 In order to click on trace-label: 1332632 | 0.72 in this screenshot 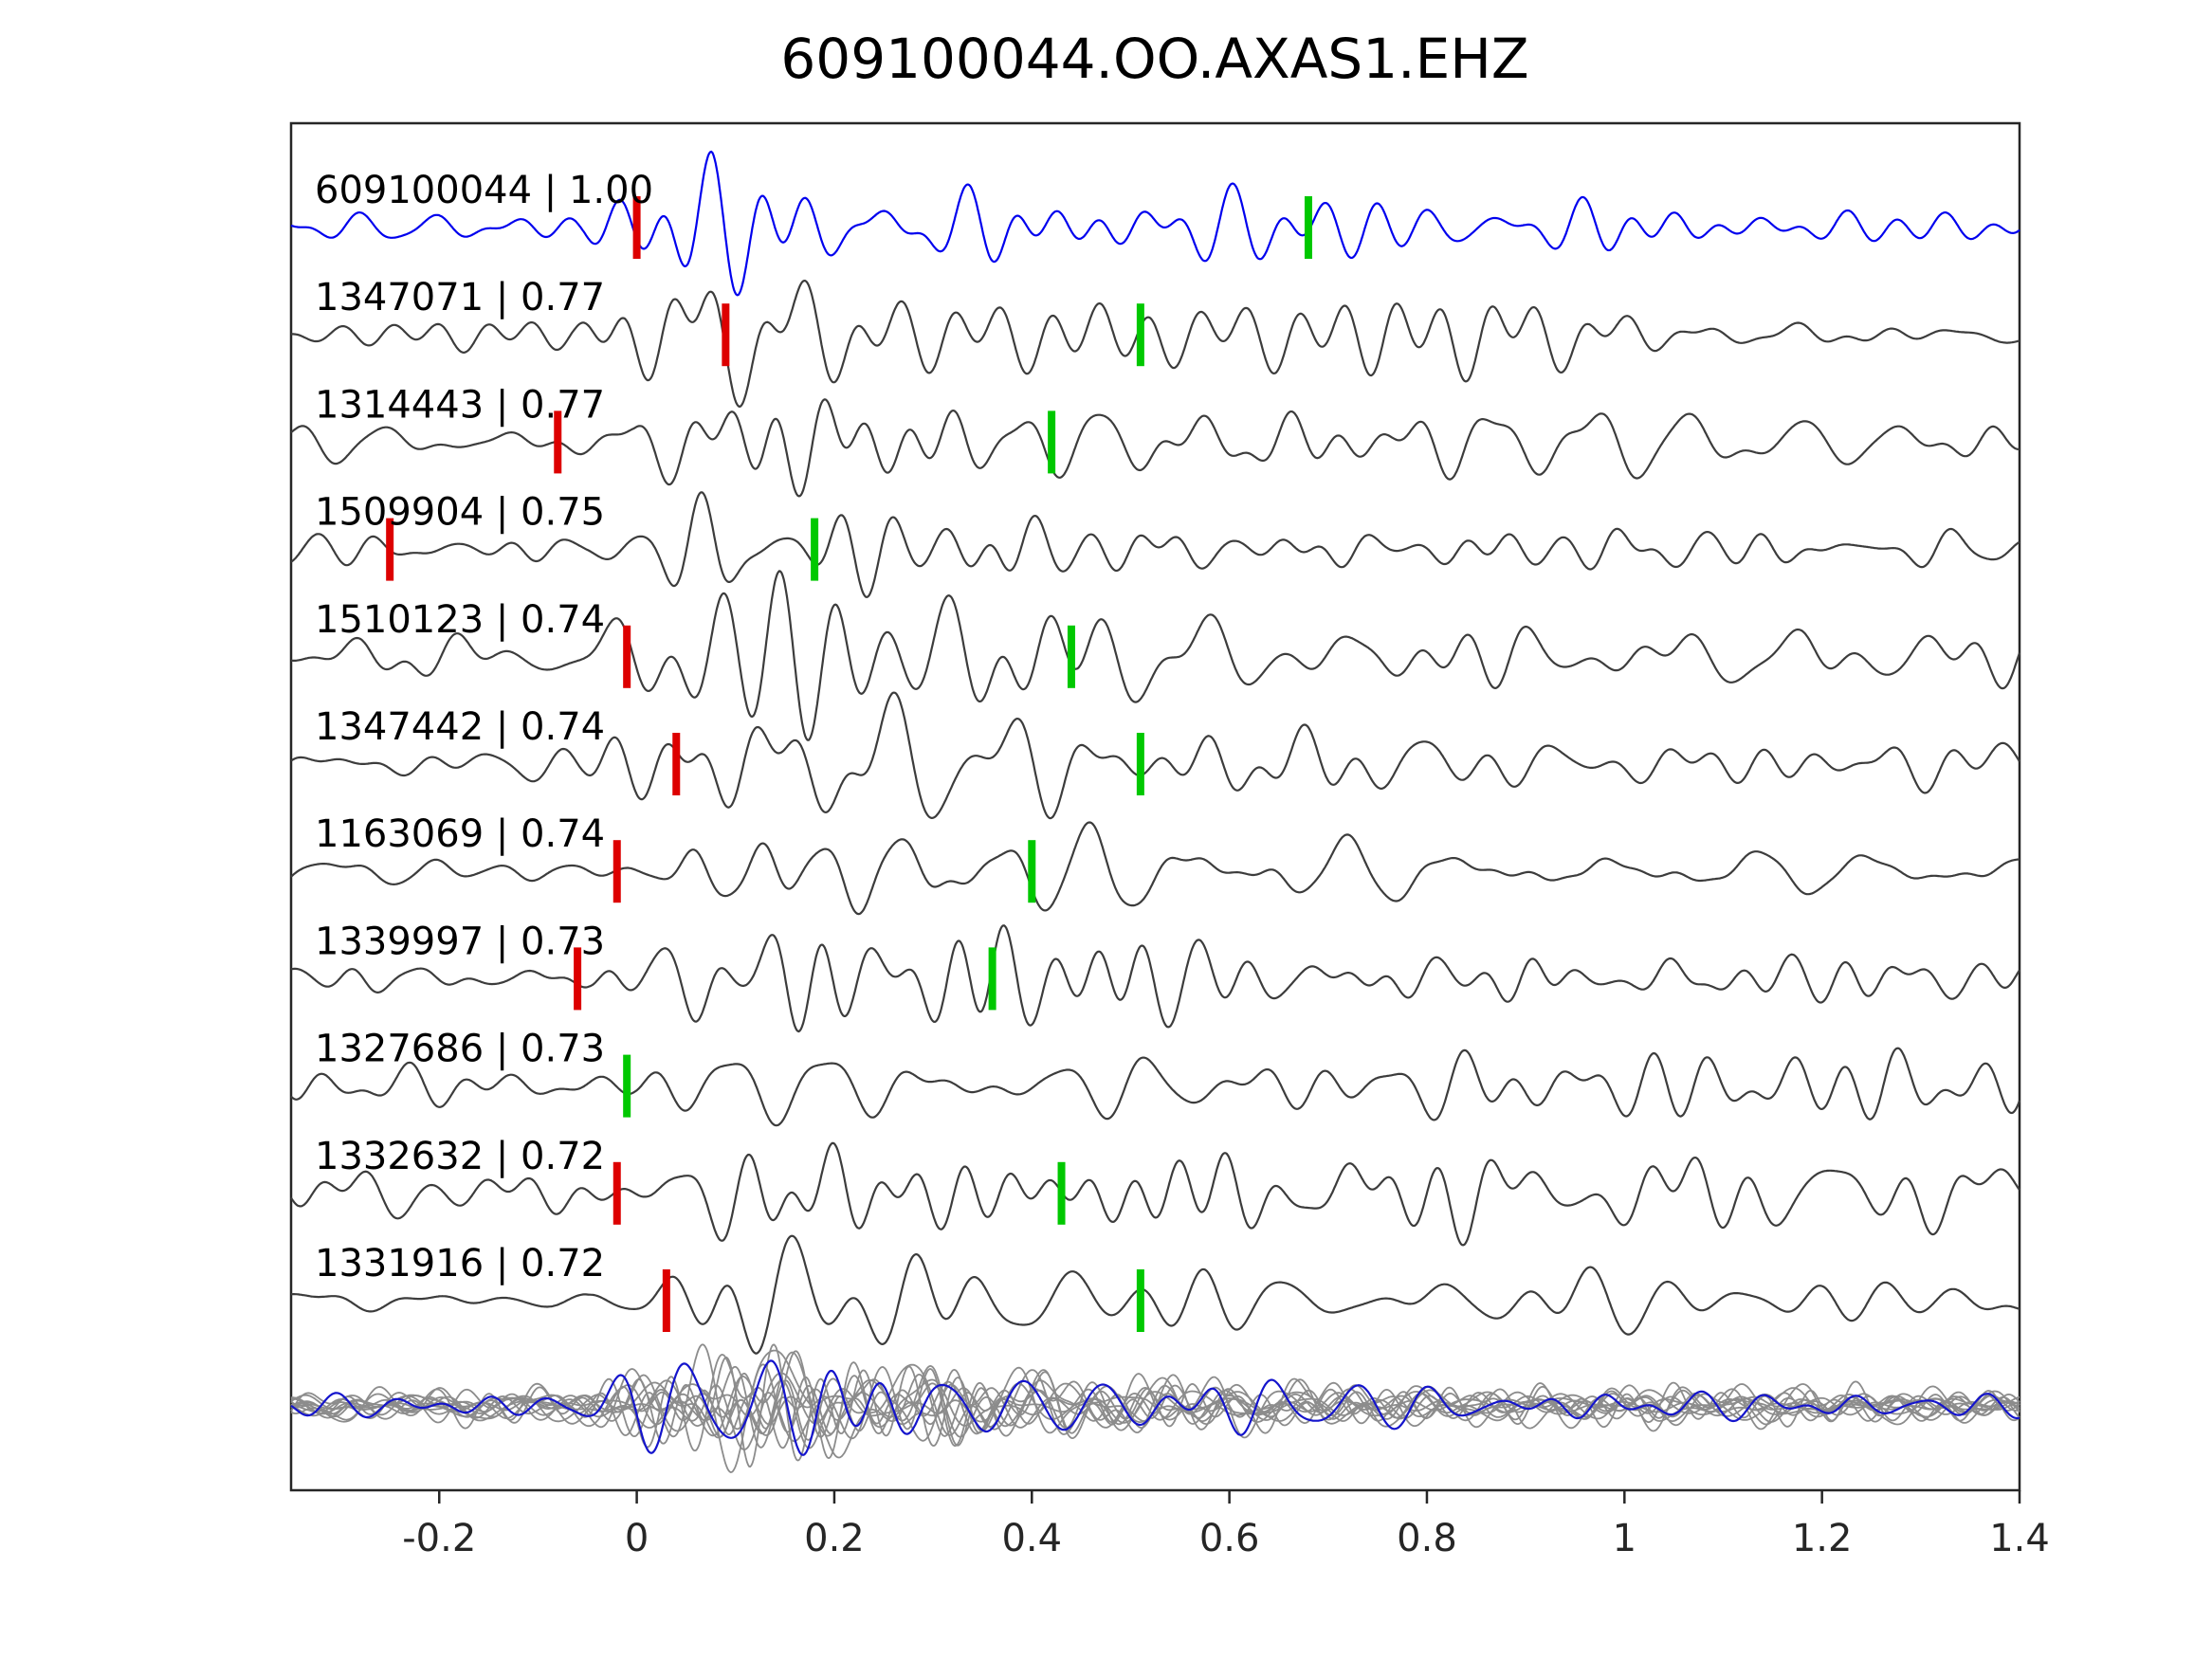, I will do `click(460, 1156)`.